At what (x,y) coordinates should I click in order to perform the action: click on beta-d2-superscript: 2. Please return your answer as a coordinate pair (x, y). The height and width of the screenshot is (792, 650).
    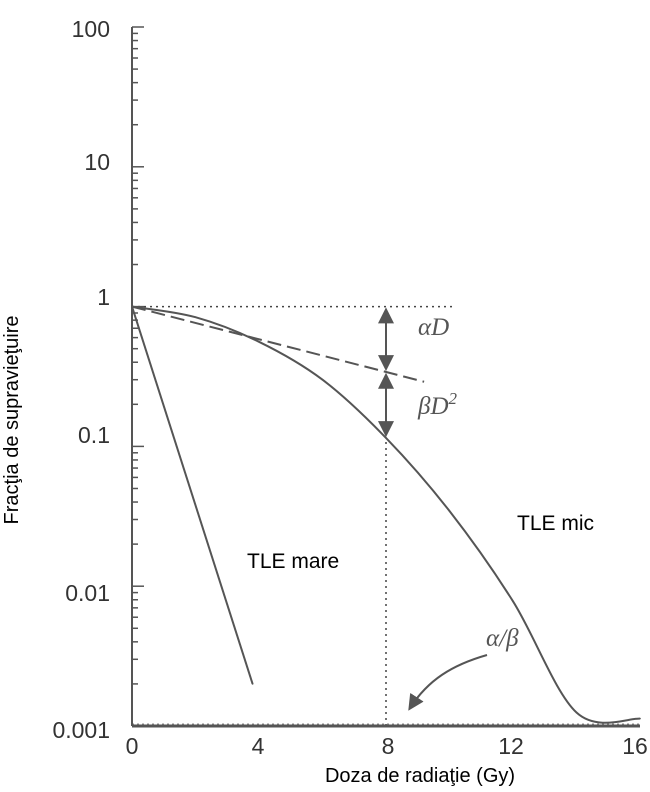
    Looking at the image, I should click on (453, 398).